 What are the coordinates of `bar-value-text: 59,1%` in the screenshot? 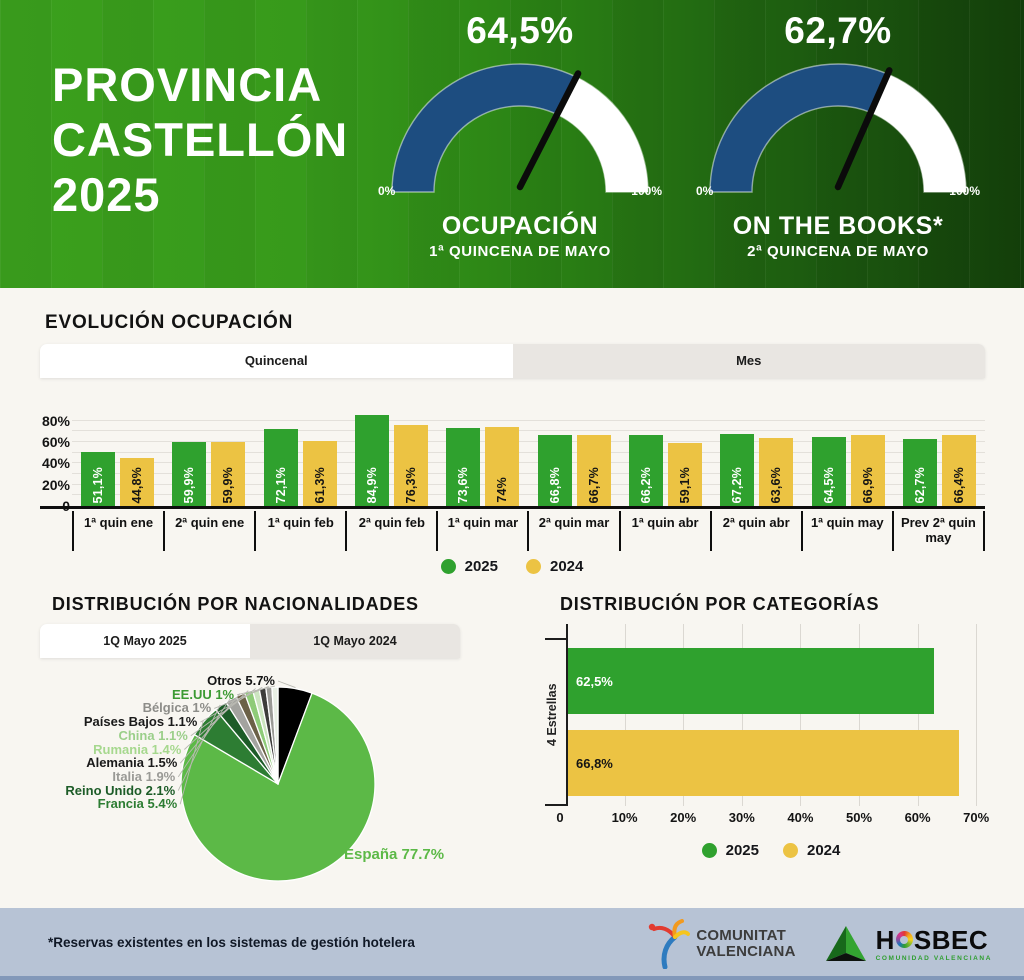 It's located at (684, 484).